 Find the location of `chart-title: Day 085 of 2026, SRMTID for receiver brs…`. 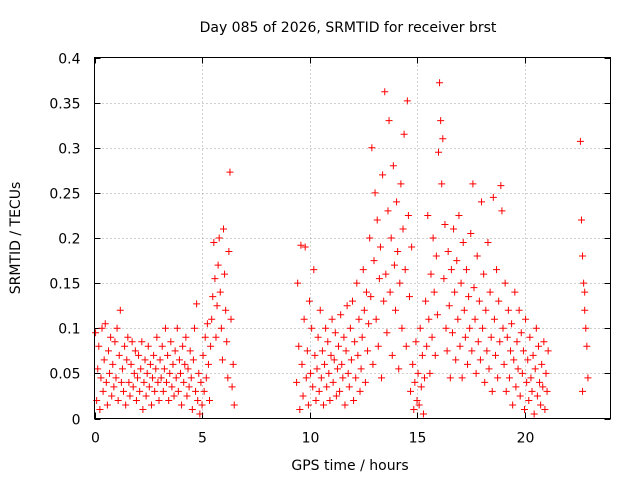

chart-title: Day 085 of 2026, SRMTID for receiver brs… is located at coordinates (348, 28).